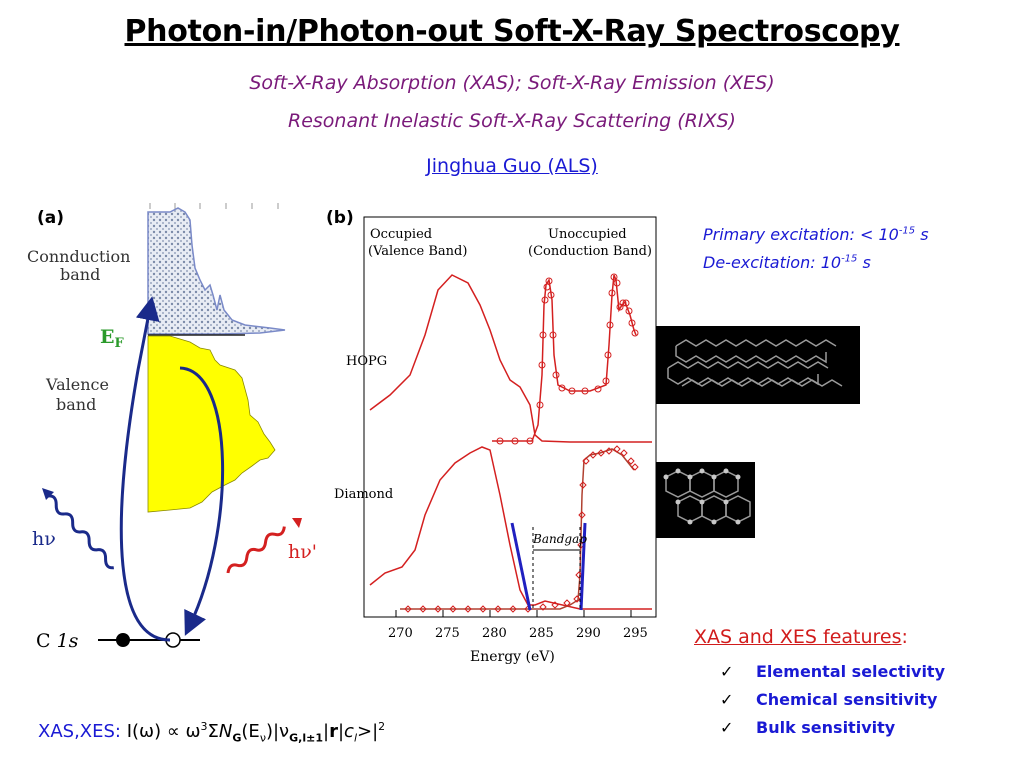 Image resolution: width=1024 pixels, height=768 pixels. I want to click on x-tick-280: 280, so click(494, 633).